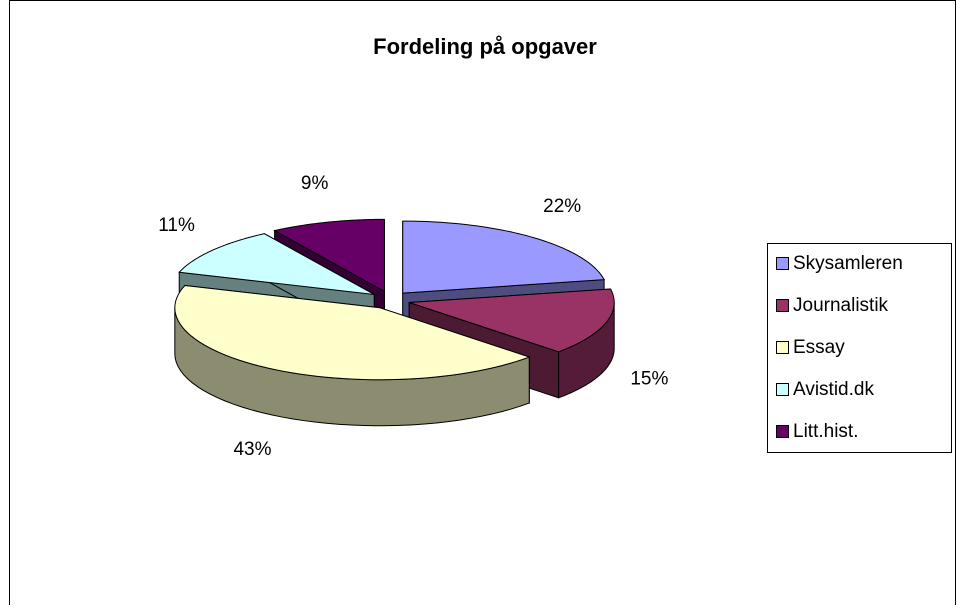 This screenshot has width=957, height=610. Describe the element at coordinates (315, 183) in the screenshot. I see `data-label: 9%` at that location.